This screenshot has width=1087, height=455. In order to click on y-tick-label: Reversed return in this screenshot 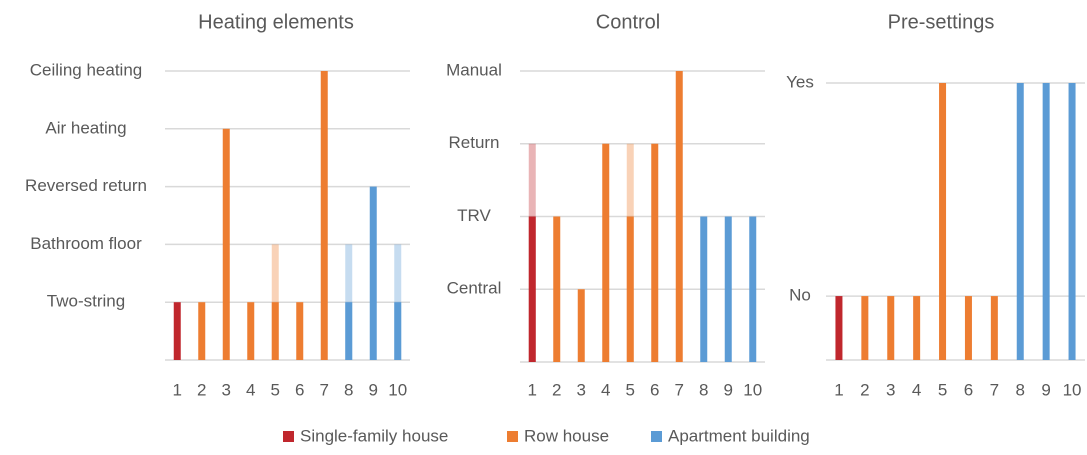, I will do `click(86, 185)`.